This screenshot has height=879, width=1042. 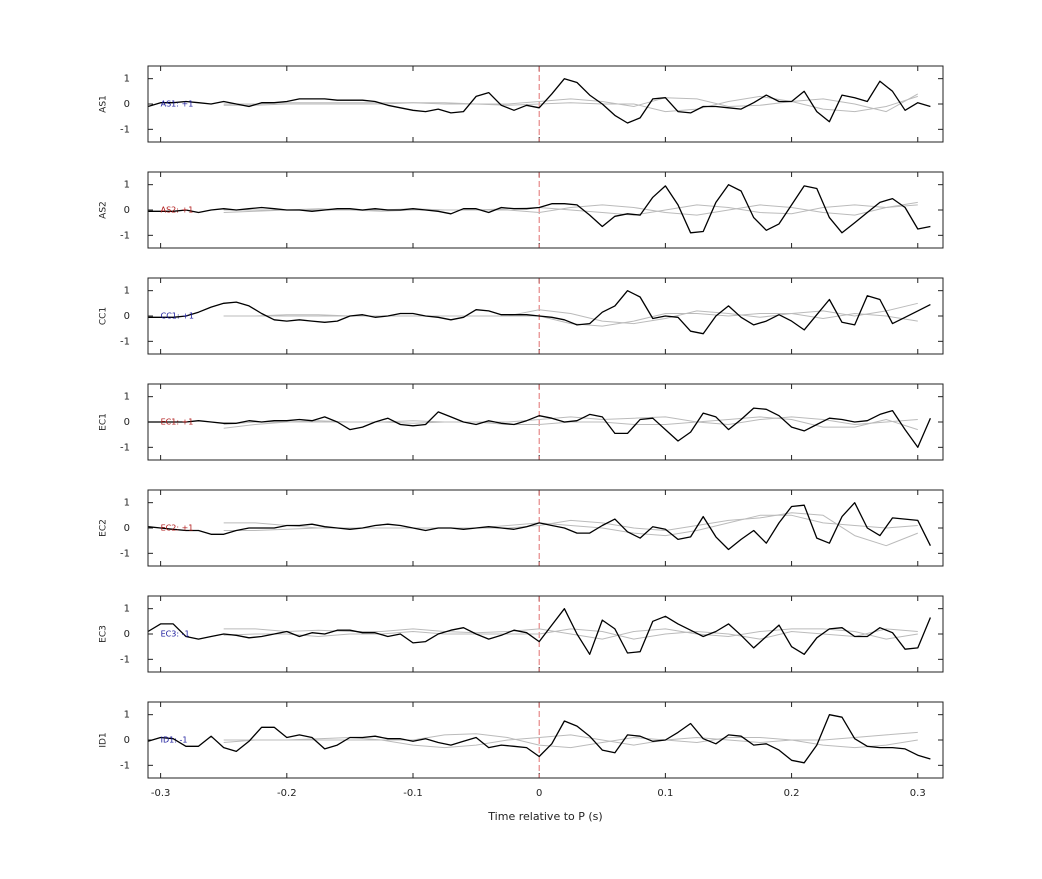 I want to click on annotation: EC1: +1, so click(x=177, y=422).